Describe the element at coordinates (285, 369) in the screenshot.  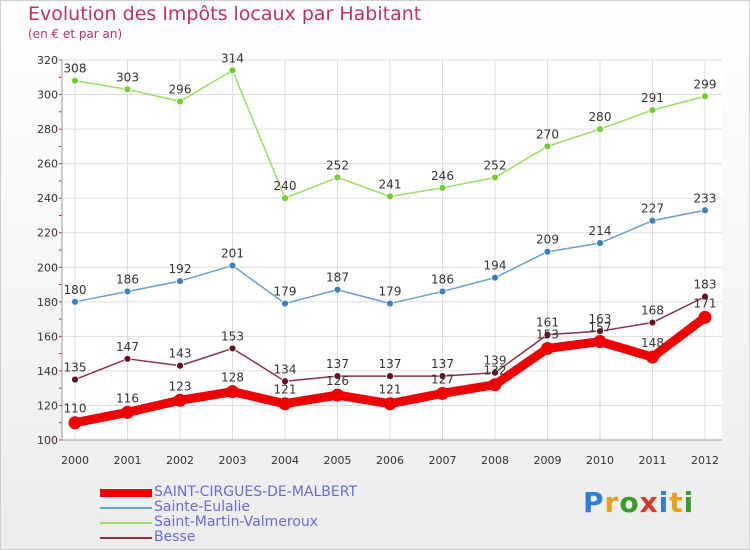
I see `data-label: 134` at that location.